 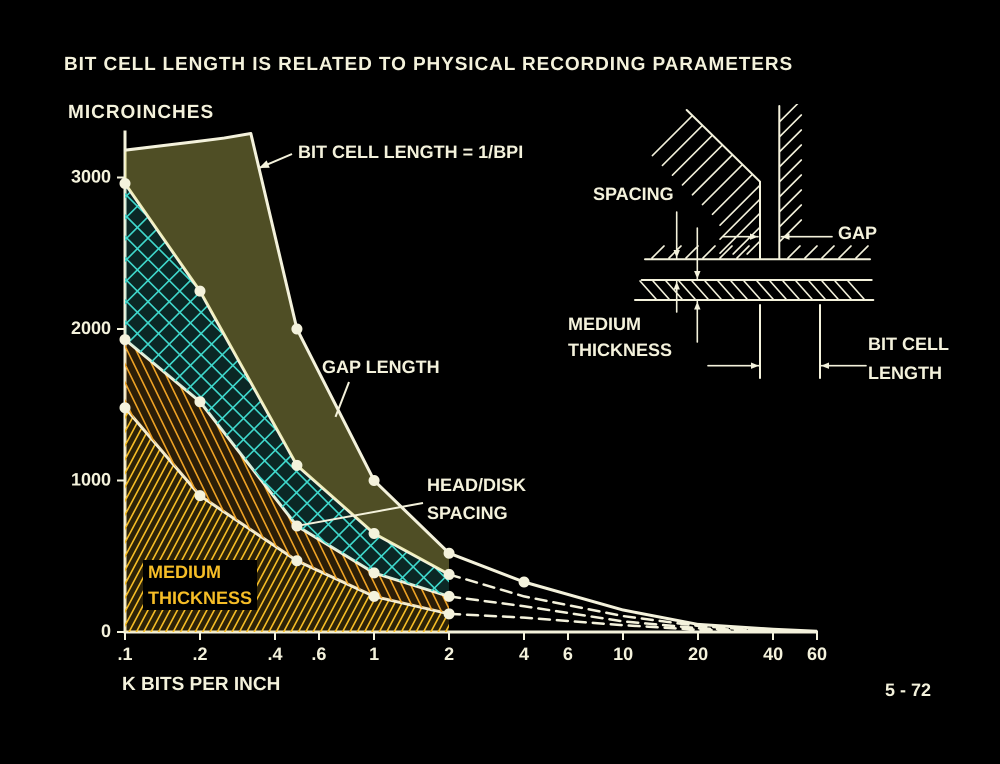 What do you see at coordinates (200, 585) in the screenshot?
I see `series-label: MEDIUM THICKNESS` at bounding box center [200, 585].